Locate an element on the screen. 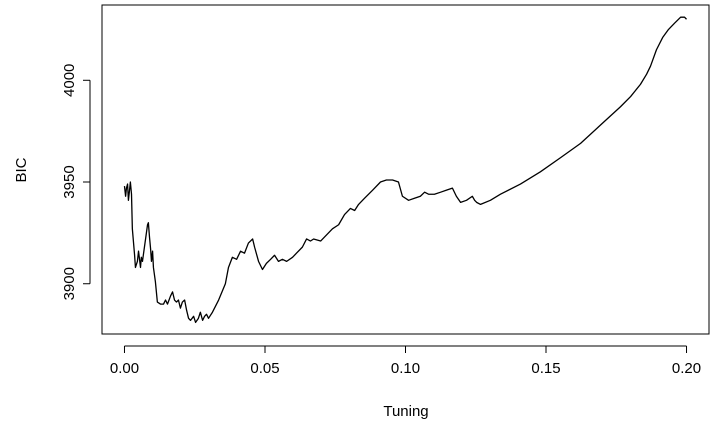 The height and width of the screenshot is (431, 710). x-axis-label: Tuning is located at coordinates (405, 411).